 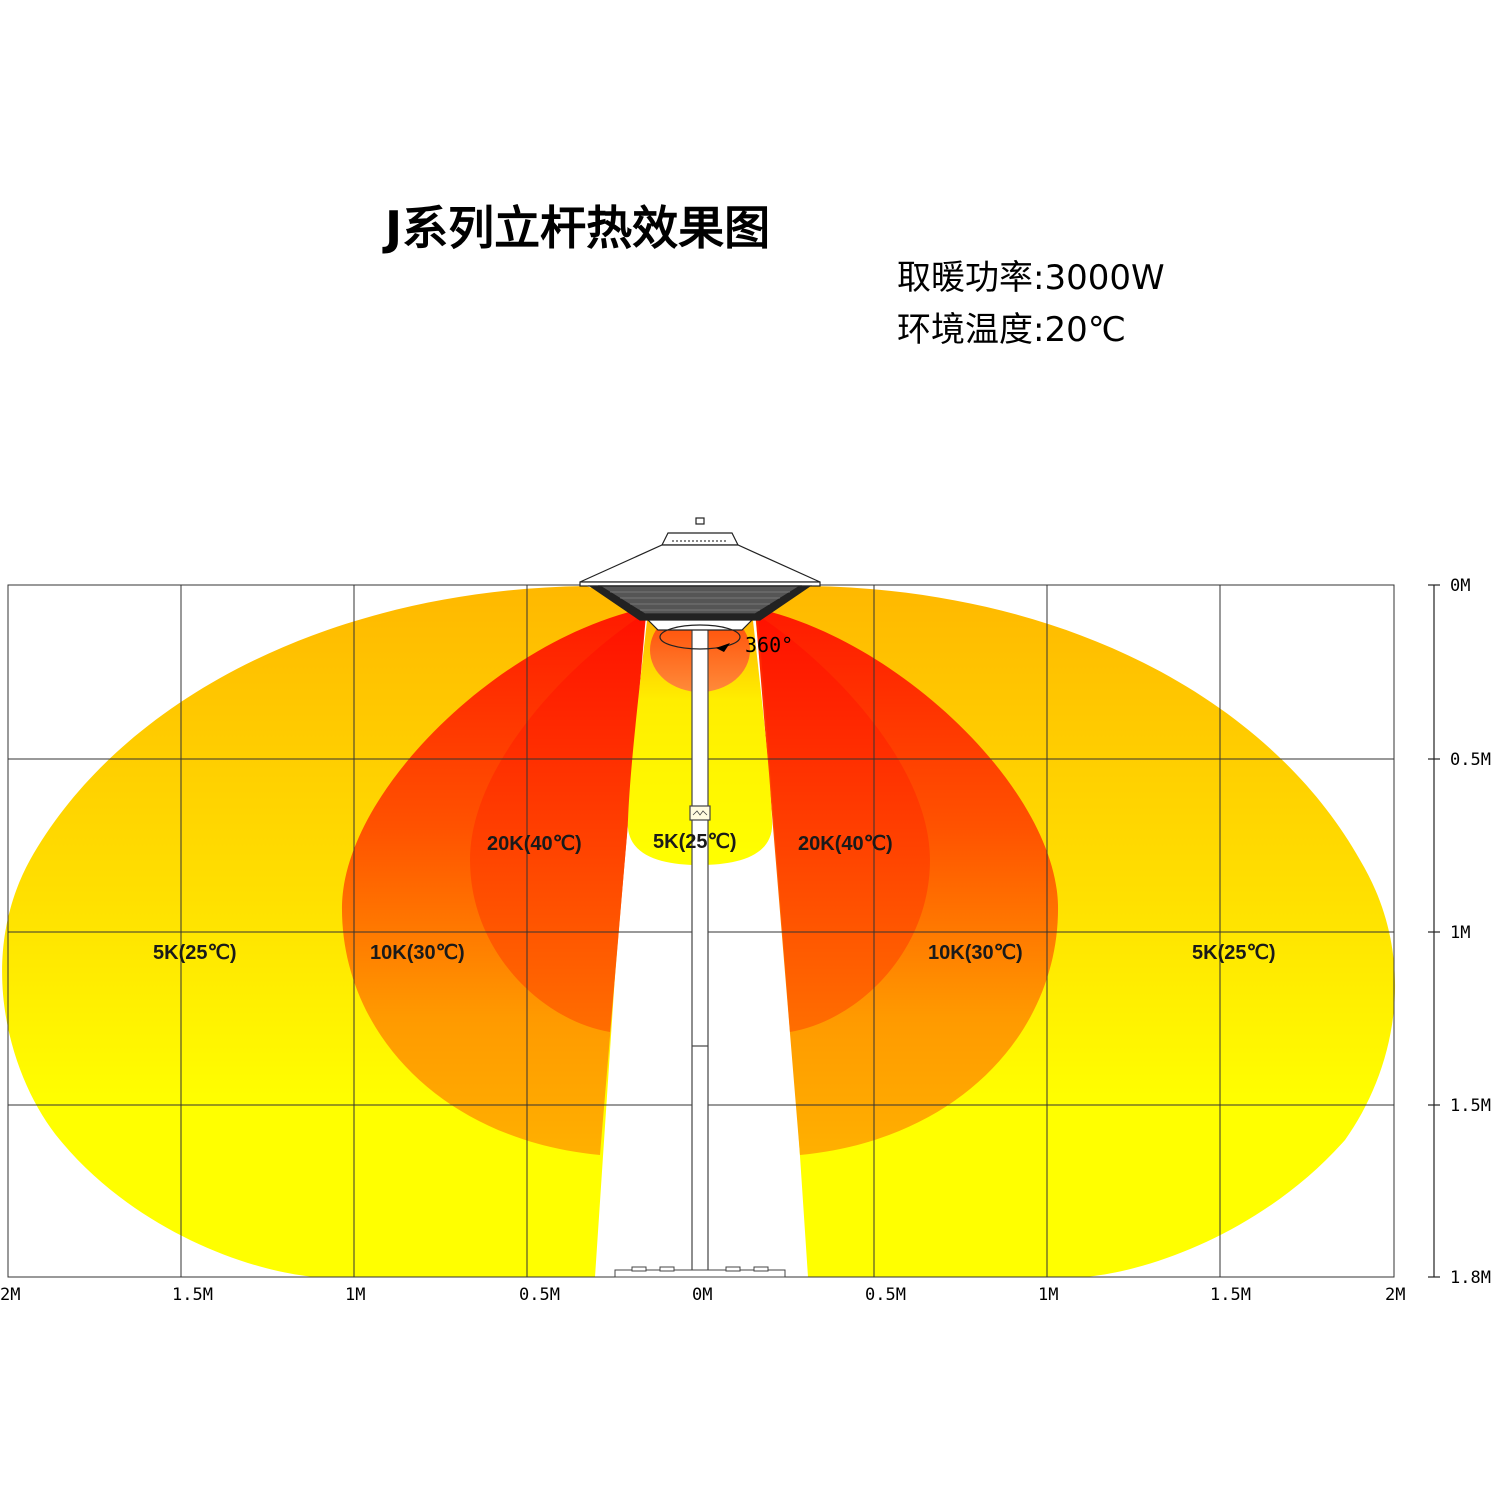 I want to click on rotation-indicator, so click(x=700, y=637).